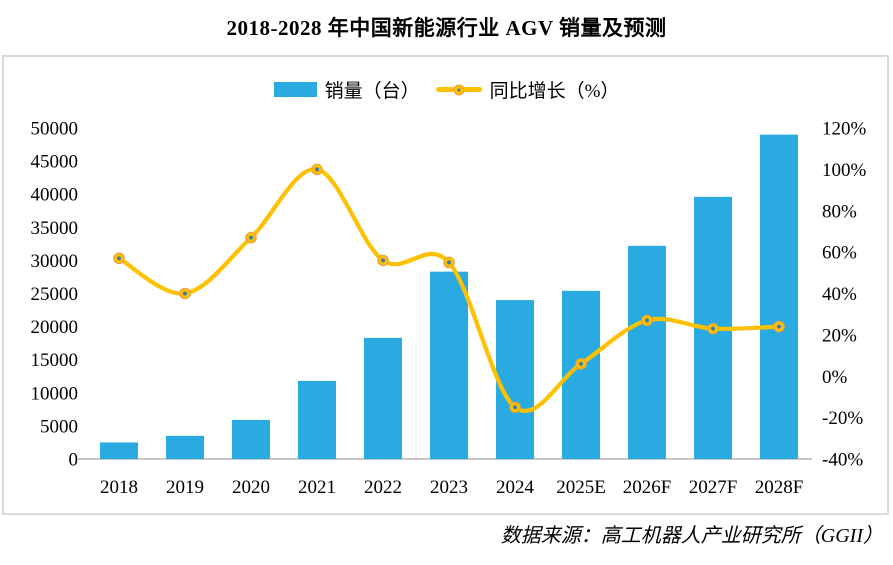 Image resolution: width=893 pixels, height=565 pixels. I want to click on growth-marker-center-2027F, so click(713, 328).